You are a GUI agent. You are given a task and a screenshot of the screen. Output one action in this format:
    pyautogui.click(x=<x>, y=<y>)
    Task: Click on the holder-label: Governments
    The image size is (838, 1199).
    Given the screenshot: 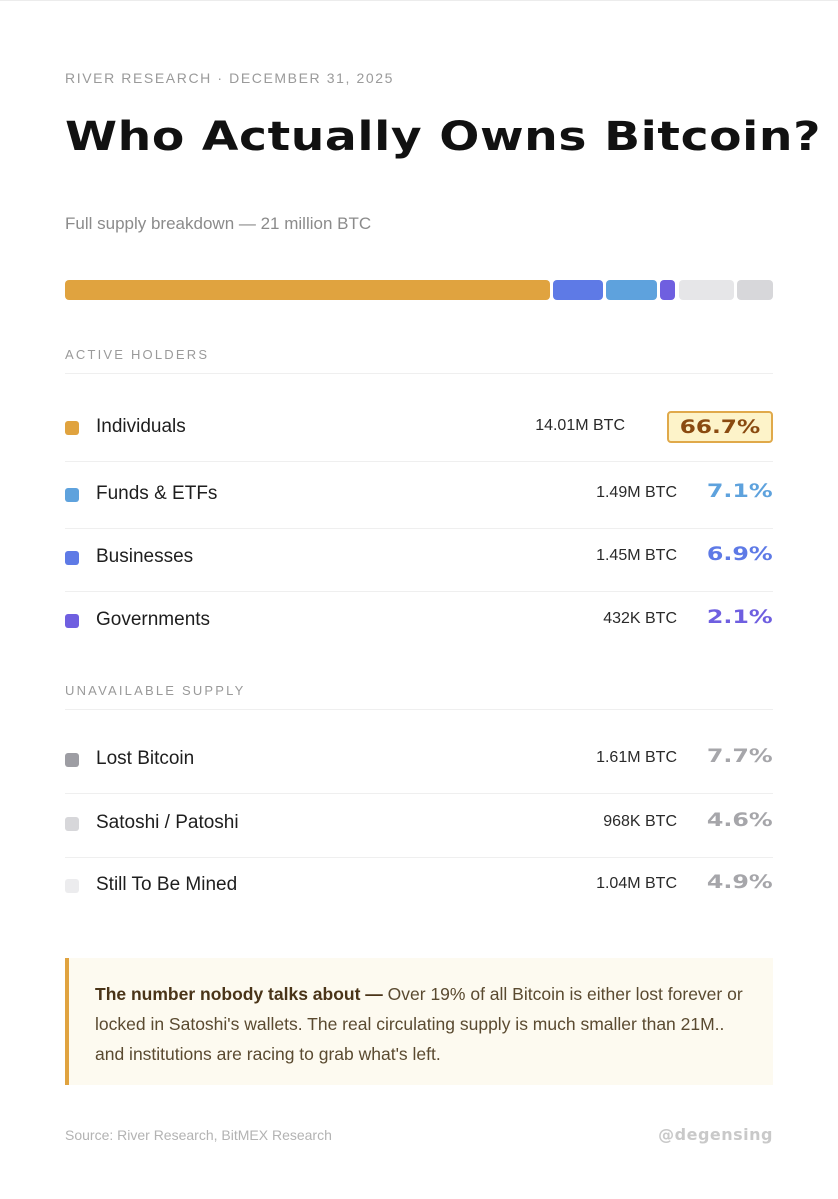 What is the action you would take?
    pyautogui.click(x=153, y=619)
    